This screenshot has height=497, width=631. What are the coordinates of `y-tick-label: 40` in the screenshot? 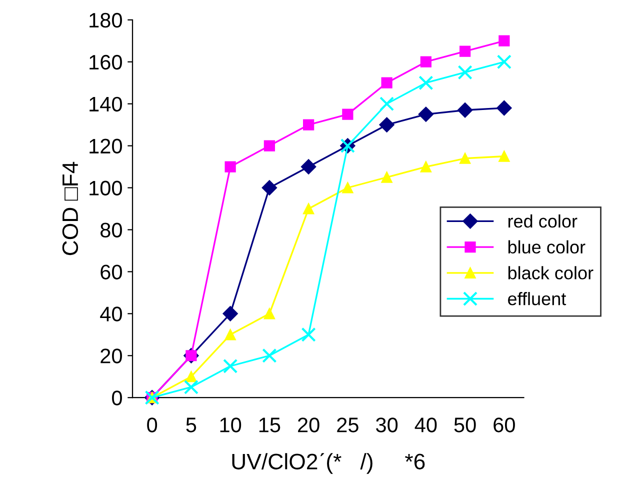 It's located at (111, 314).